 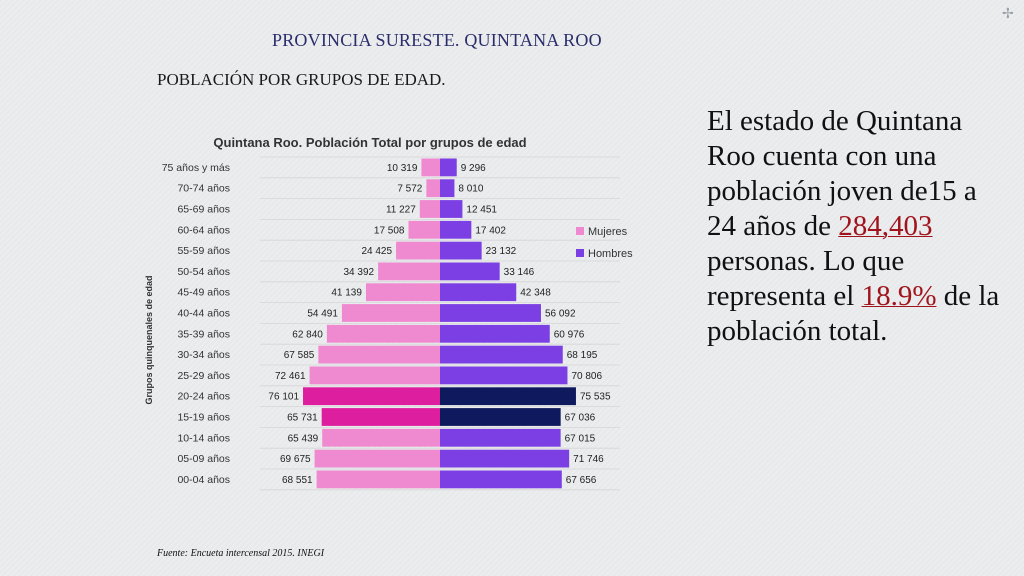 I want to click on source-note: Fuente: Encueta intercensal 2015. INEGI, so click(x=241, y=553).